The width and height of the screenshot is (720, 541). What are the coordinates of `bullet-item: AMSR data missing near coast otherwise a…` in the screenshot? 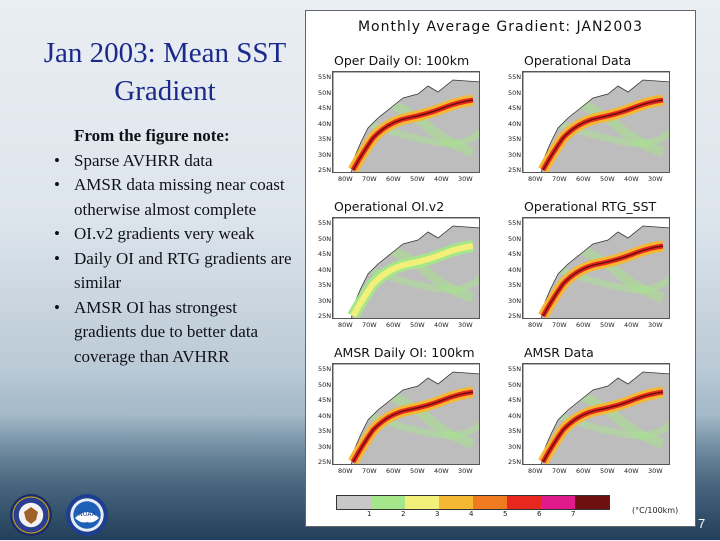 It's located at (172, 197).